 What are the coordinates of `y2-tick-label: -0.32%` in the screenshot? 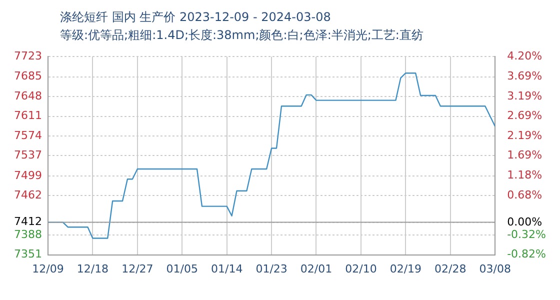 It's located at (526, 234).